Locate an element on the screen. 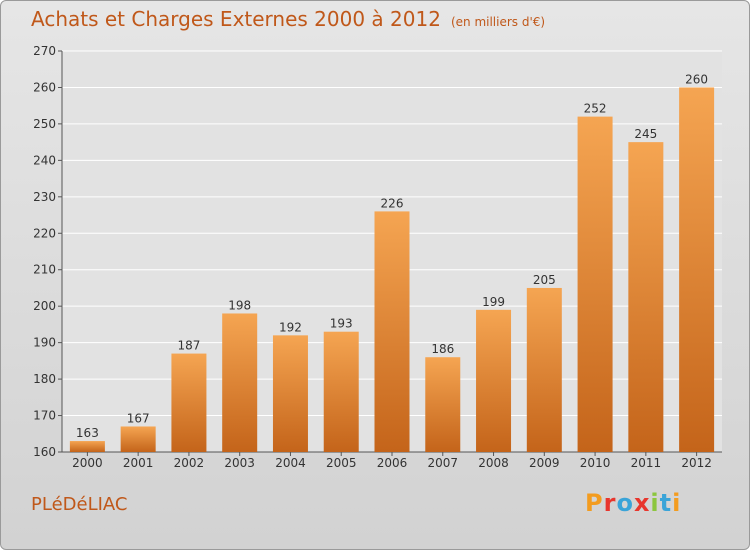 Image resolution: width=750 pixels, height=550 pixels. x-tick-label: 2009 is located at coordinates (544, 463).